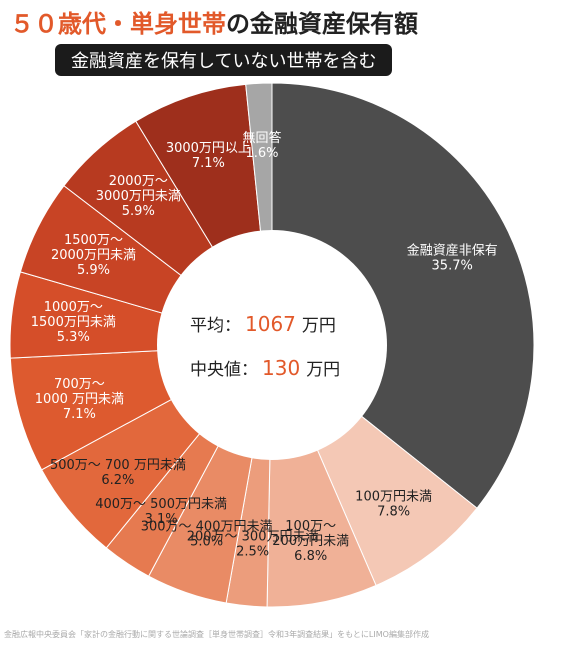  What do you see at coordinates (452, 258) in the screenshot?
I see `slice-label-0: 金融資産非保有 35.7%` at bounding box center [452, 258].